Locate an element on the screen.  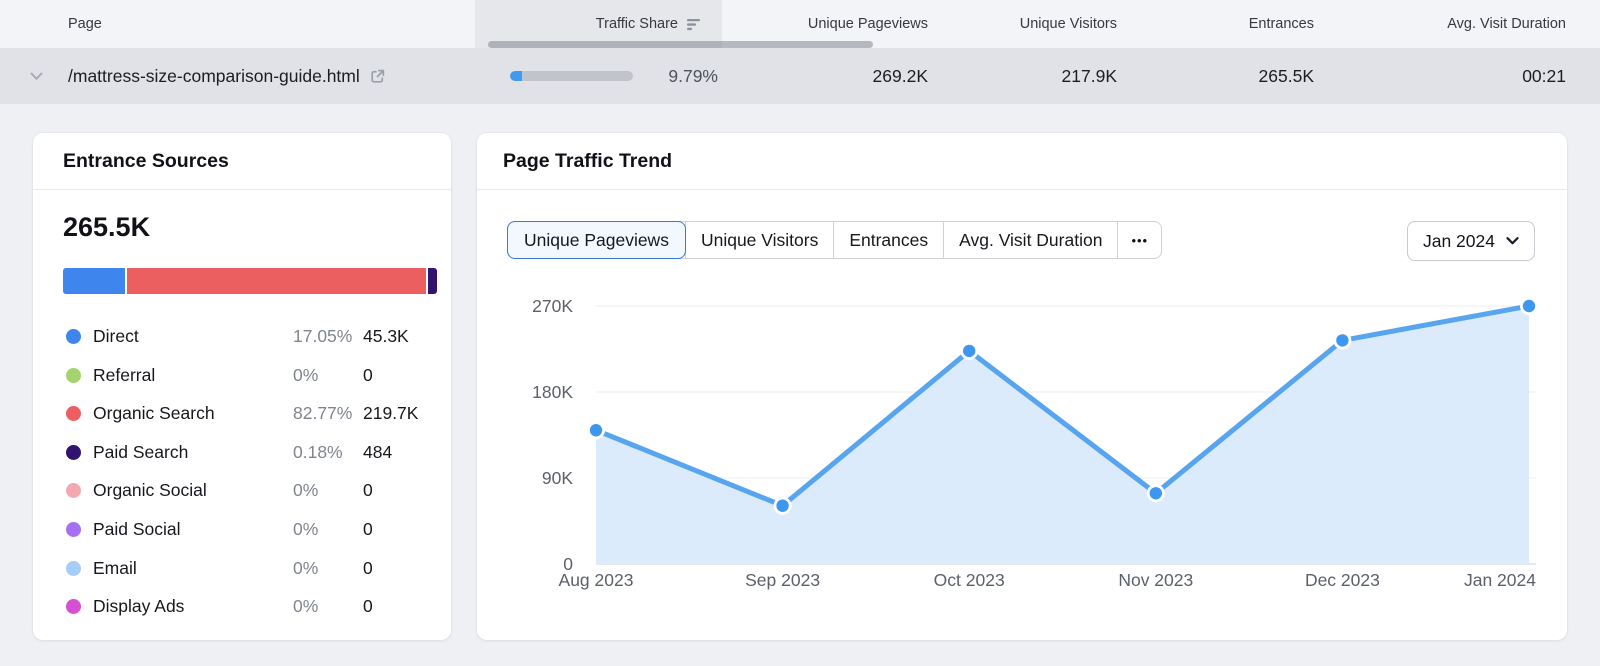
source-value: 484 is located at coordinates (378, 451).